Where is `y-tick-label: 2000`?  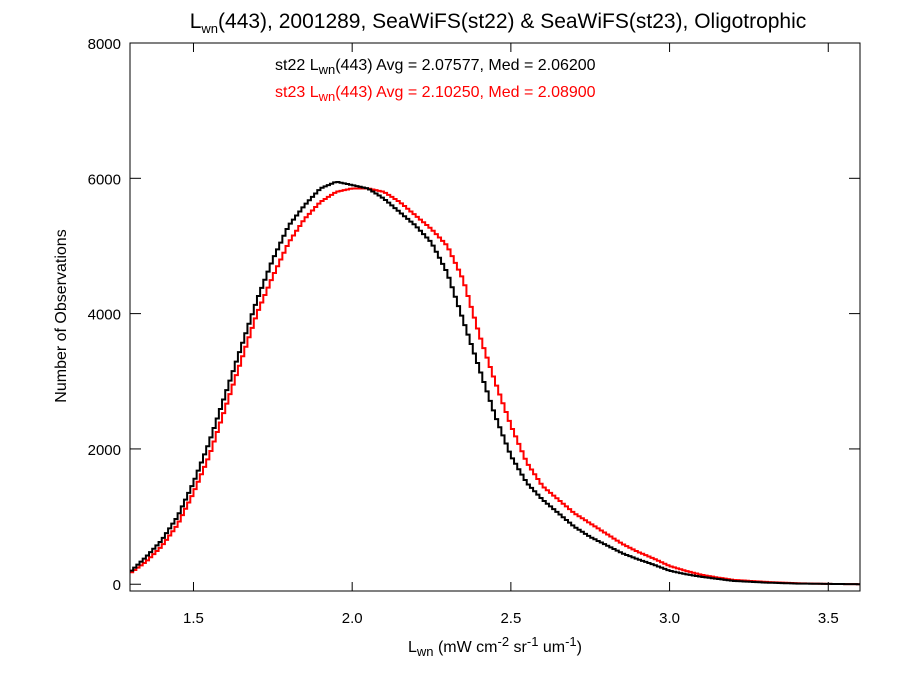
y-tick-label: 2000 is located at coordinates (104, 450).